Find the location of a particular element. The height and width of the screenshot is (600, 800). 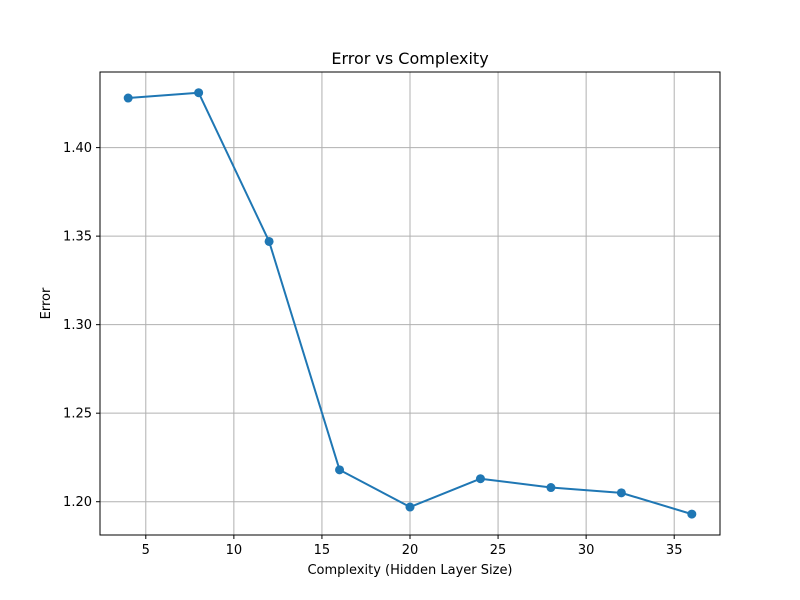

x-tick-label: 35 is located at coordinates (674, 550).